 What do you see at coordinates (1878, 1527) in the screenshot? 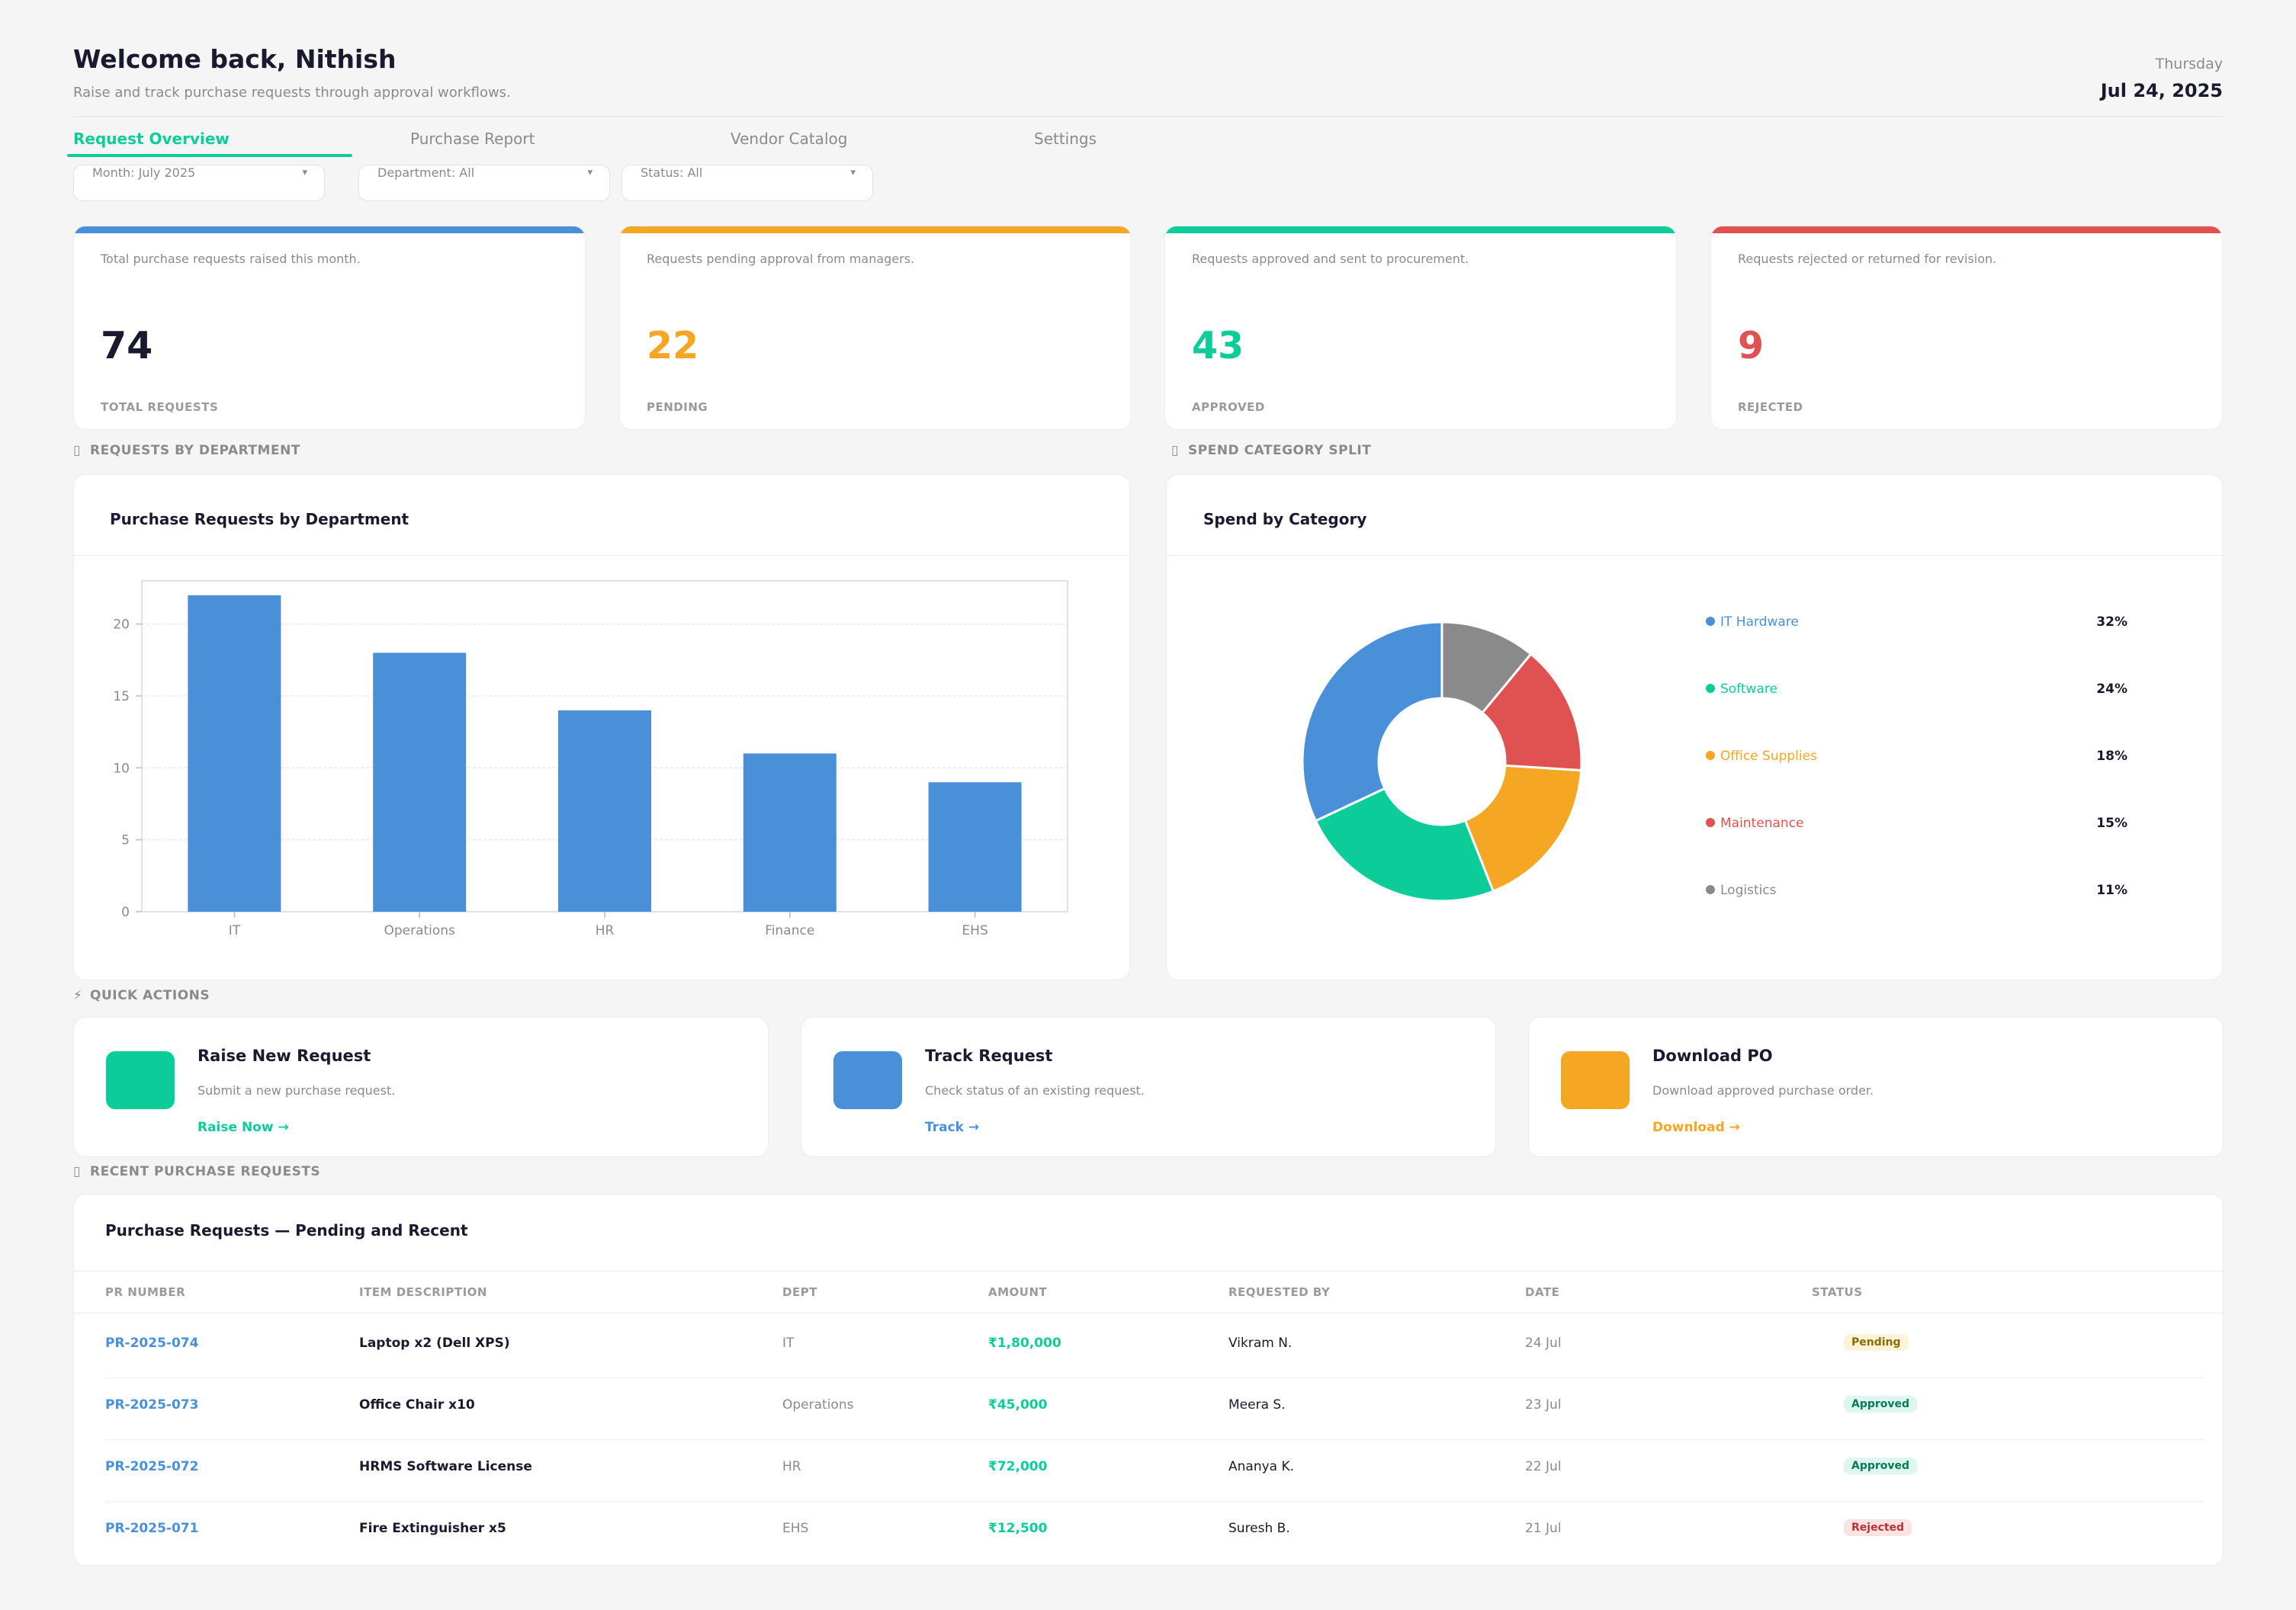
I see `status-badge: Rejected` at bounding box center [1878, 1527].